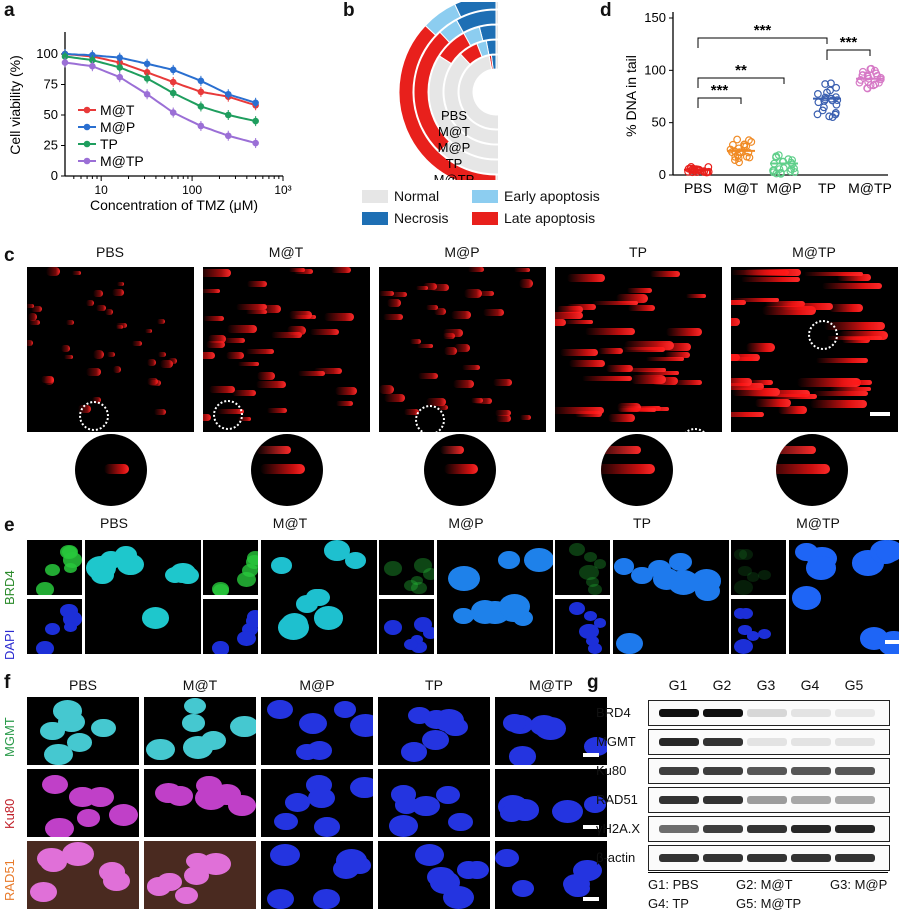  What do you see at coordinates (317, 685) in the screenshot?
I see `f-group-label: M@P` at bounding box center [317, 685].